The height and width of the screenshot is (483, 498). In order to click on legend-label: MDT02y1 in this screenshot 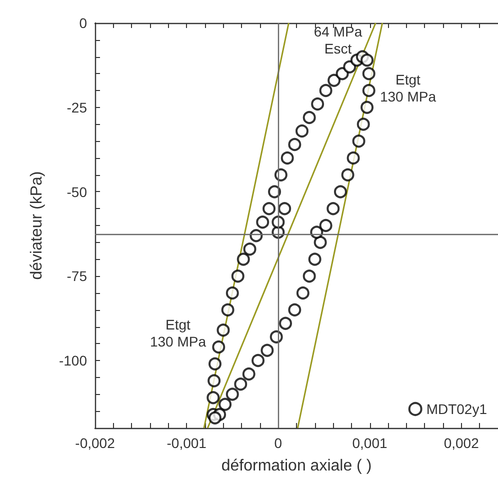, I will do `click(457, 409)`.